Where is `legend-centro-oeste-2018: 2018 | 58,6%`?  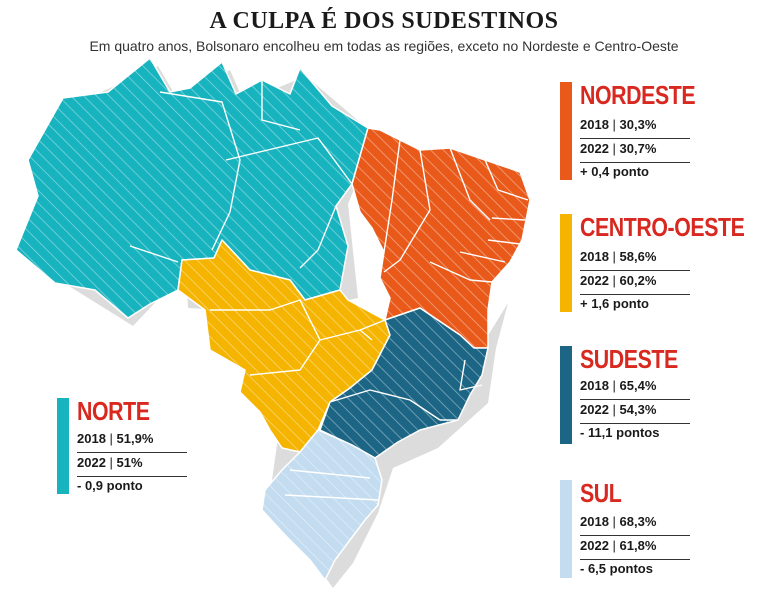 legend-centro-oeste-2018: 2018 | 58,6% is located at coordinates (618, 256).